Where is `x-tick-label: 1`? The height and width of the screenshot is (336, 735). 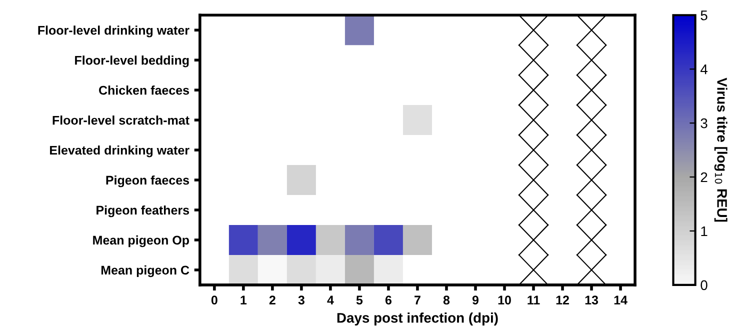
x-tick-label: 1 is located at coordinates (243, 300).